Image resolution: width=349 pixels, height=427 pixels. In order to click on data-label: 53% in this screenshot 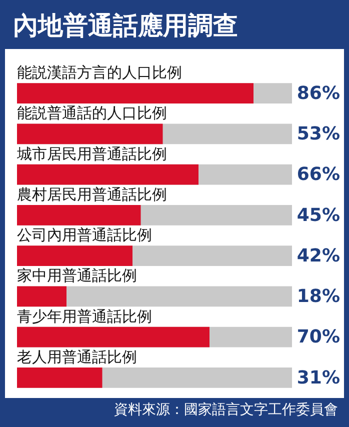, I will do `click(318, 134)`.